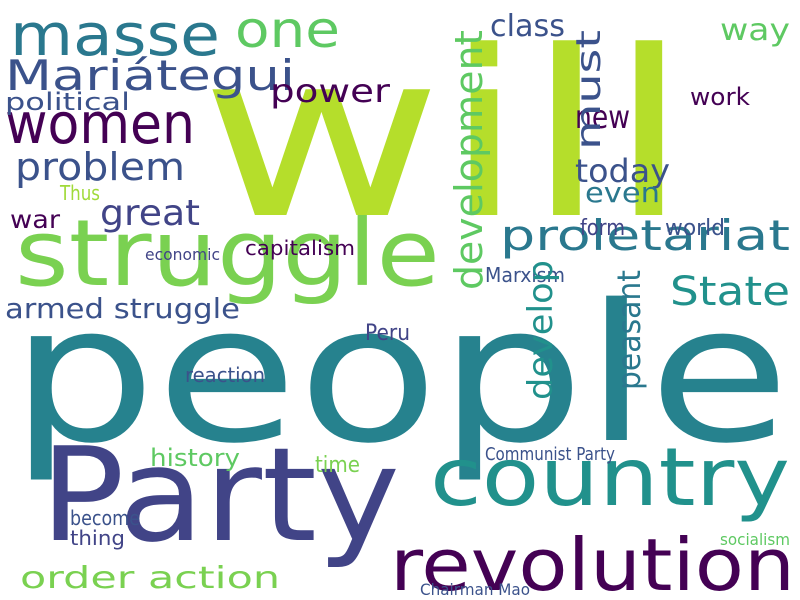 This screenshot has height=600, width=800. Describe the element at coordinates (150, 578) in the screenshot. I see `word: order action` at that location.